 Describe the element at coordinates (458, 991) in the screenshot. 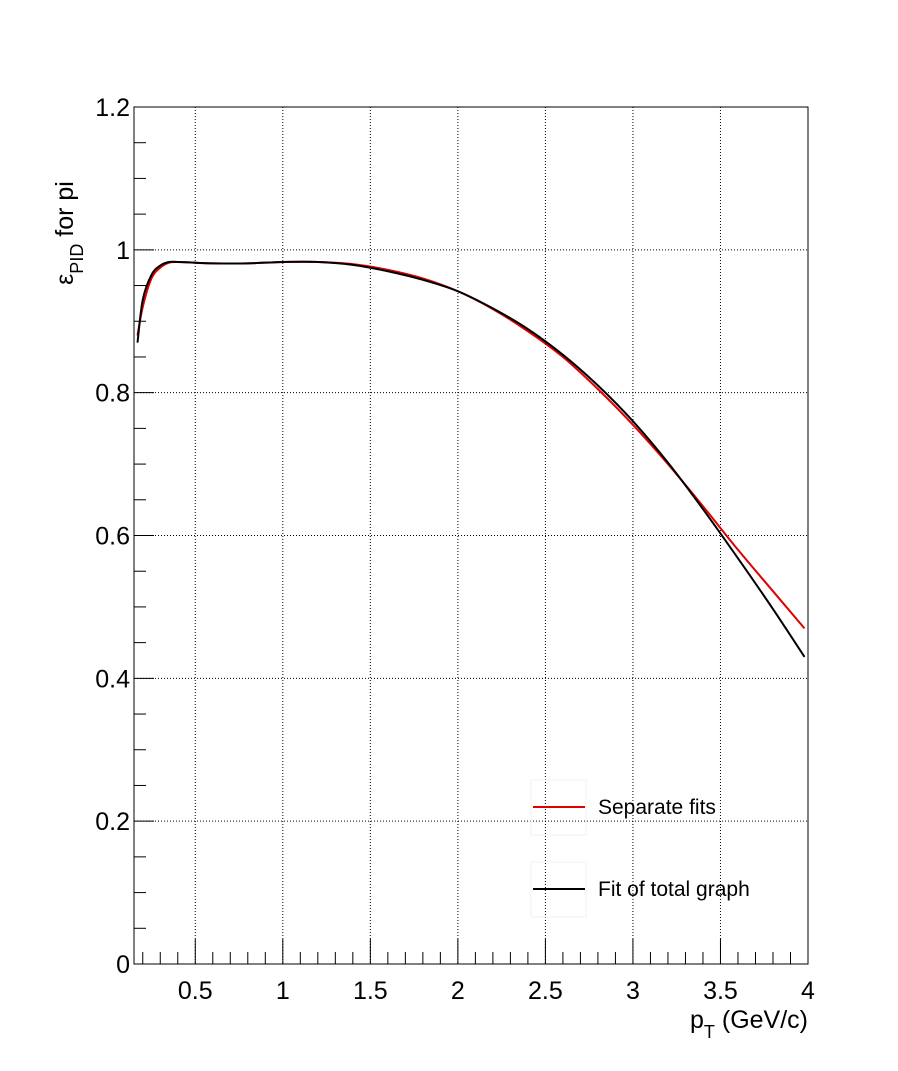

I see `x-tick-label: 2` at that location.